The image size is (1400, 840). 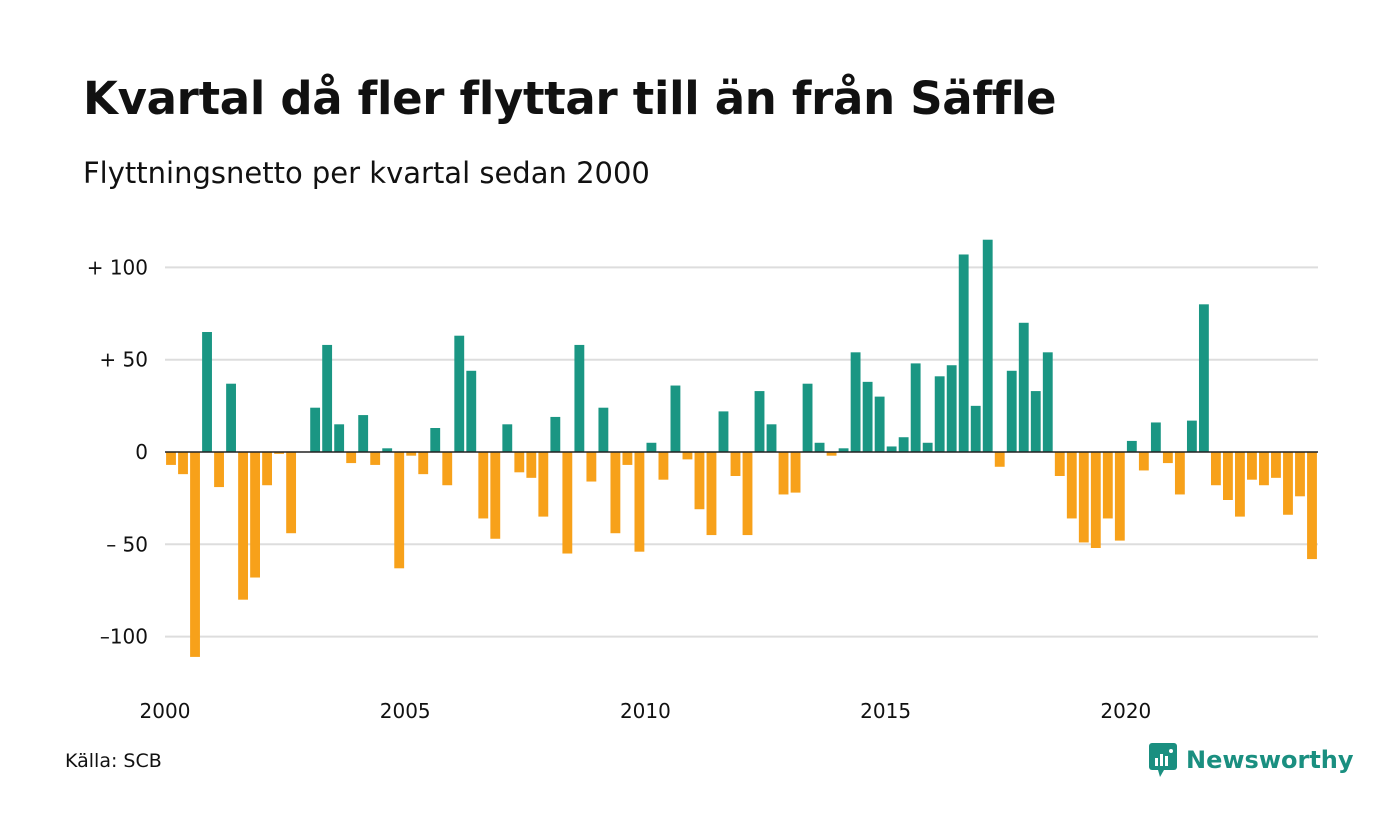 What do you see at coordinates (117, 451) in the screenshot?
I see `y-axis-ticks: + 100 + 50 0 – 50 –100` at bounding box center [117, 451].